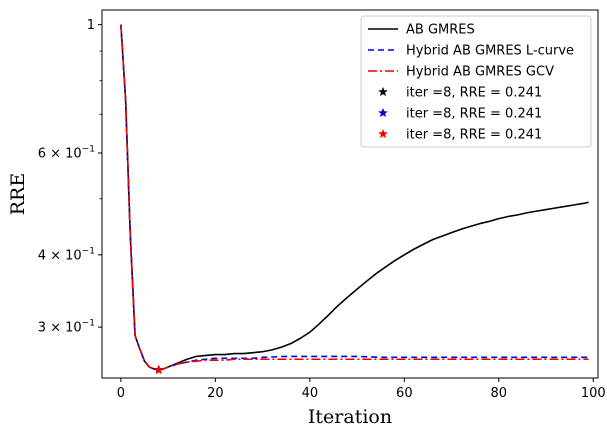 The height and width of the screenshot is (438, 607). Describe the element at coordinates (593, 393) in the screenshot. I see `x-tick-label-5: 100` at that location.